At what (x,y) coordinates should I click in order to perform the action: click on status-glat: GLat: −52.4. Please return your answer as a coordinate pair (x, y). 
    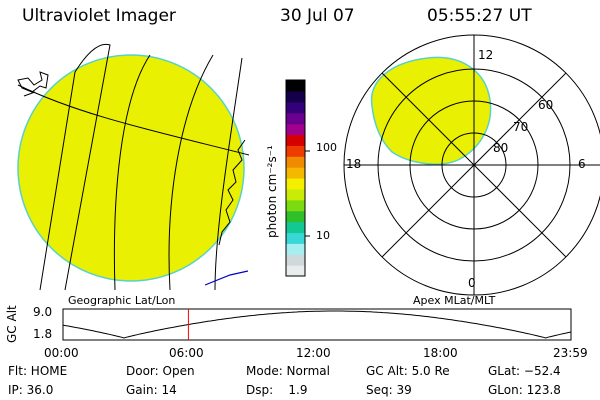
    Looking at the image, I should click on (524, 371).